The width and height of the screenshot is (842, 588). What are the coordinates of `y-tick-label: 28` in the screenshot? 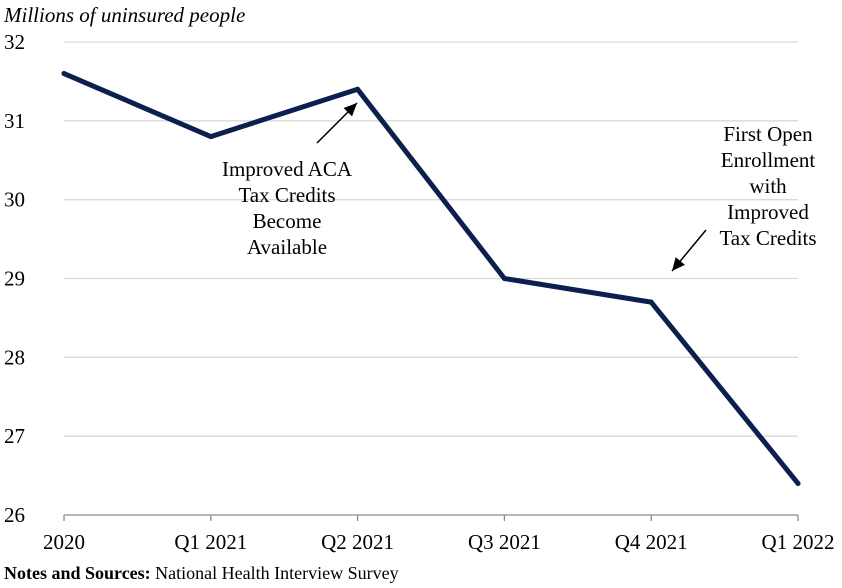 It's located at (14, 357).